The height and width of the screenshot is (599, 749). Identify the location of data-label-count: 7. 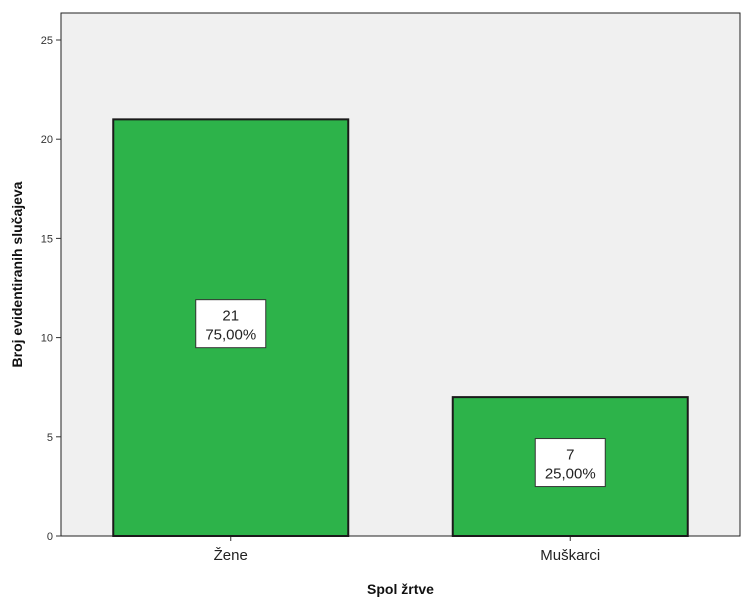
(570, 455).